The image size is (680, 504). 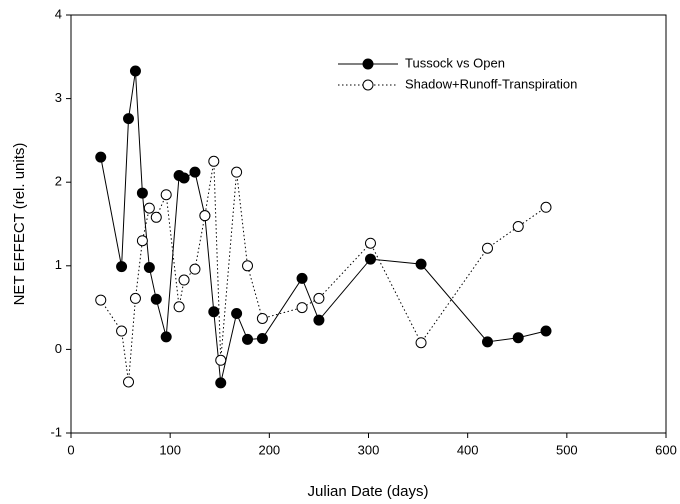 I want to click on x-axis-label: Julian Date (days), so click(x=368, y=491).